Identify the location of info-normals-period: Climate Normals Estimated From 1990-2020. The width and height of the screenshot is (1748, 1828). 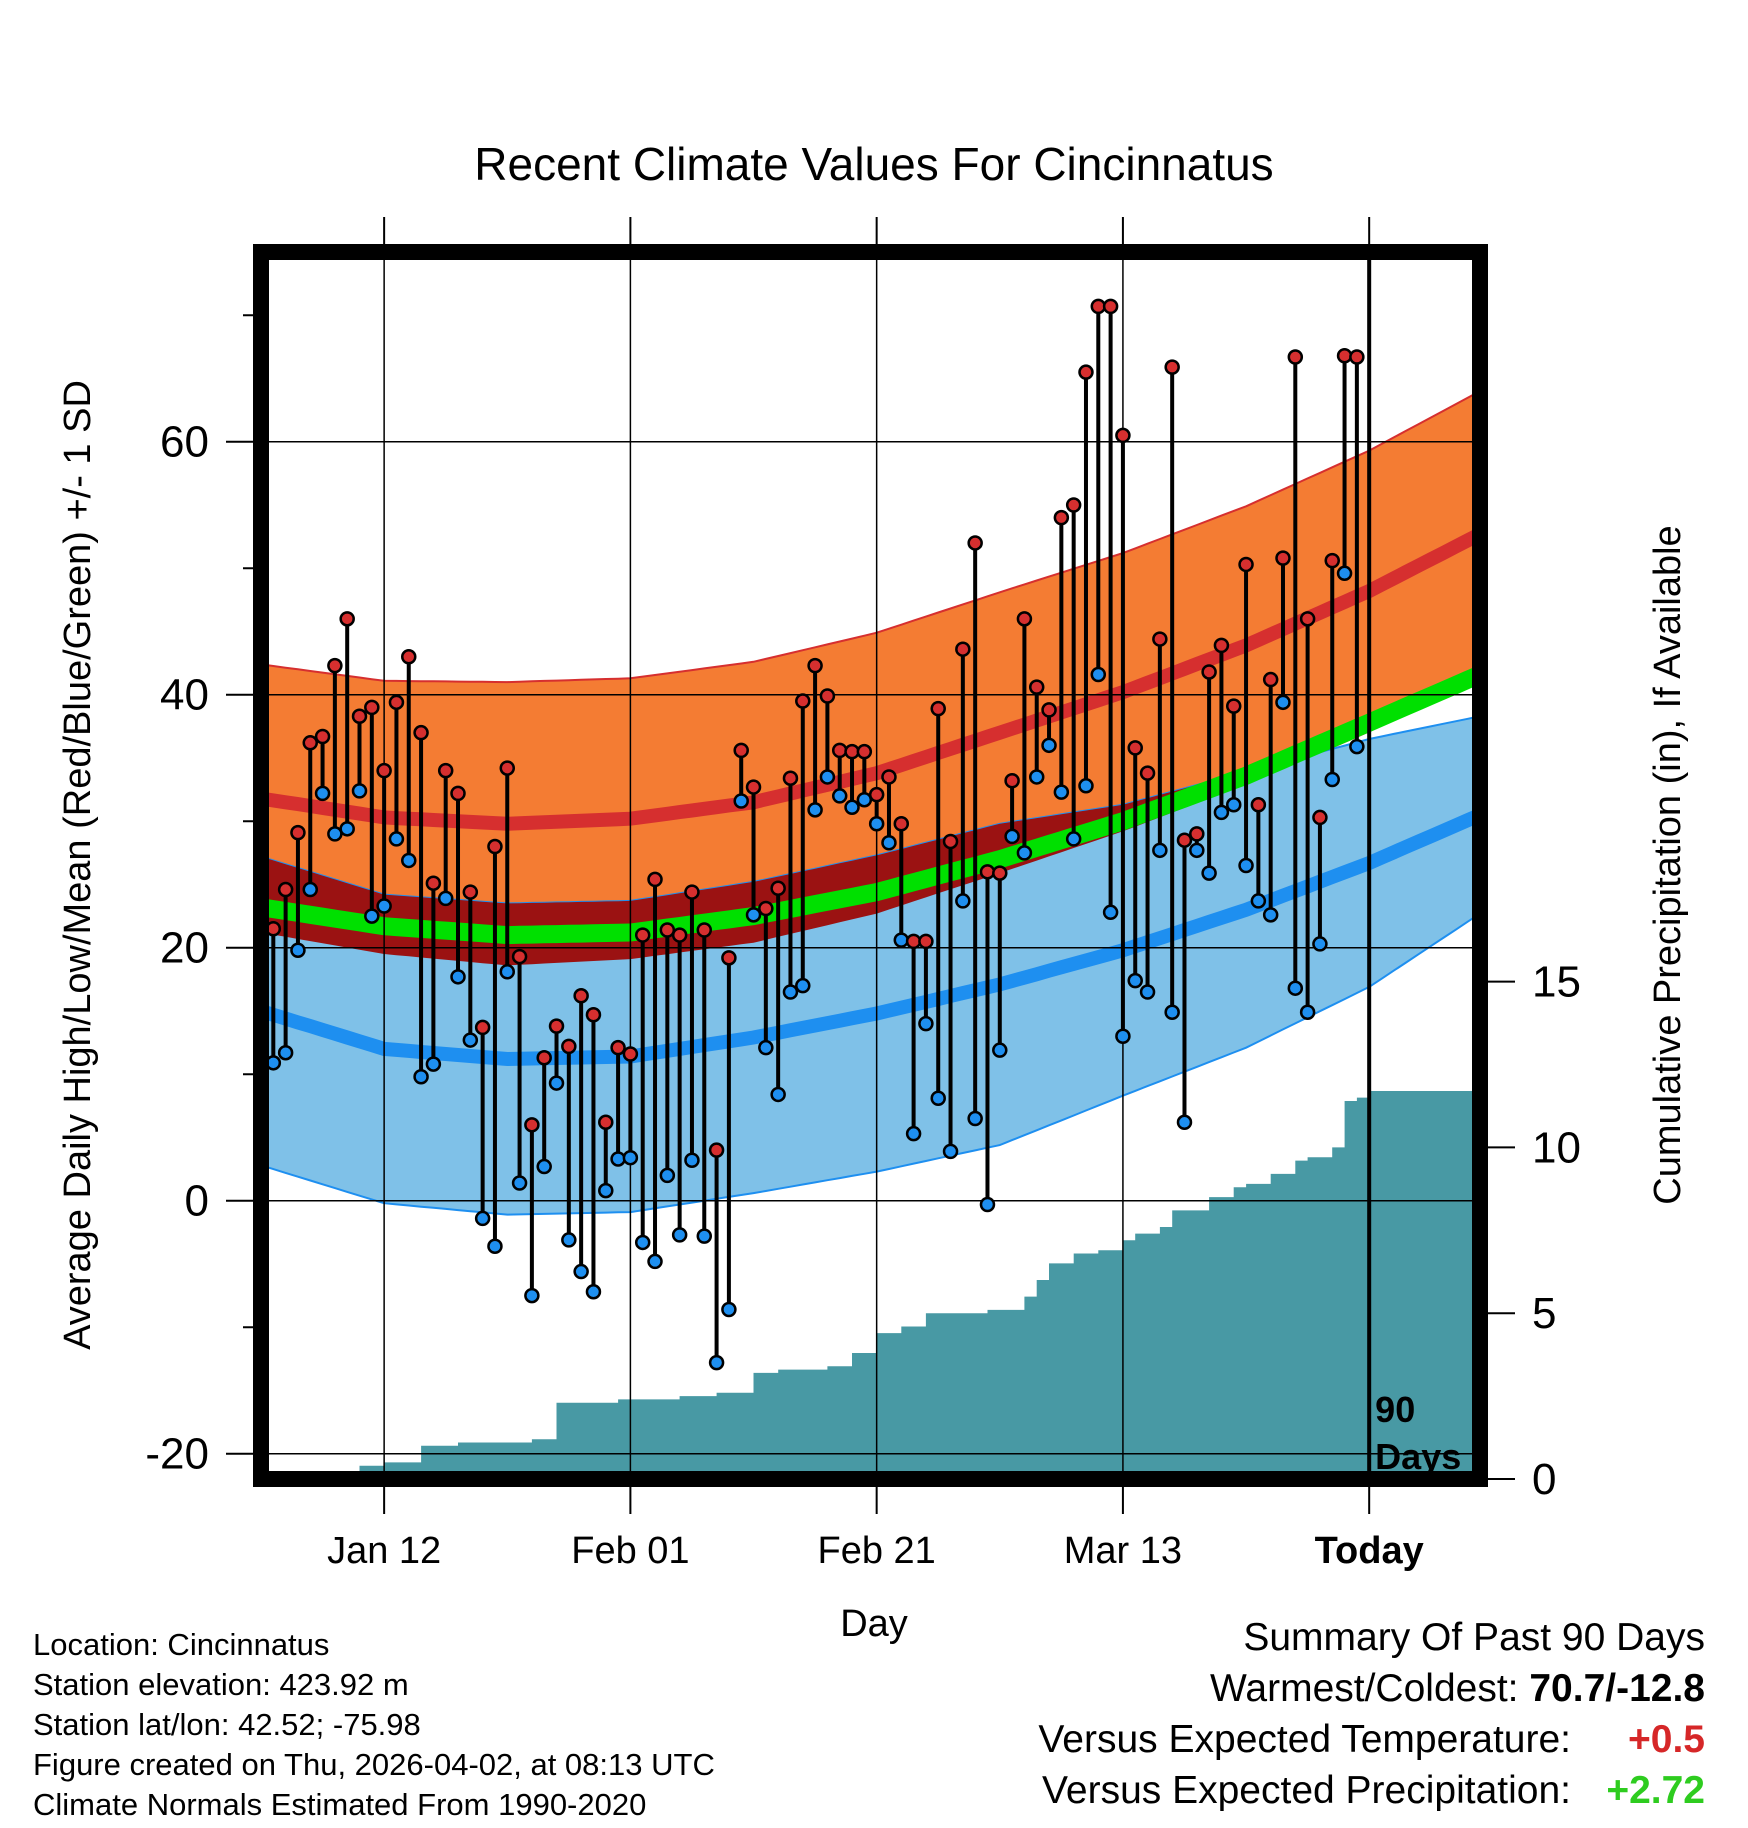
(340, 1804).